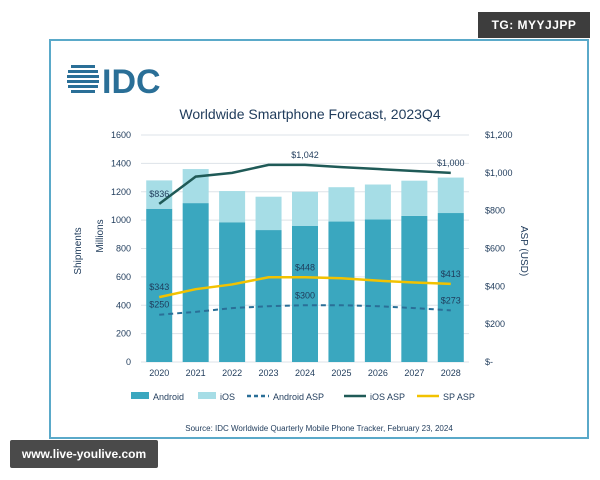 The height and width of the screenshot is (480, 600). Describe the element at coordinates (159, 373) in the screenshot. I see `x-tick-label: 2020` at that location.